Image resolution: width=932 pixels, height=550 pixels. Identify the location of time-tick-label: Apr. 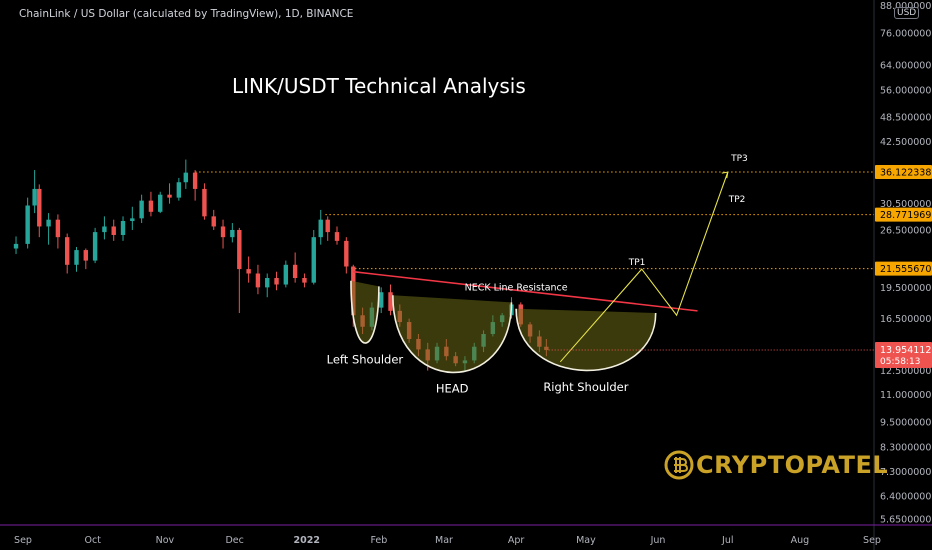
(516, 540).